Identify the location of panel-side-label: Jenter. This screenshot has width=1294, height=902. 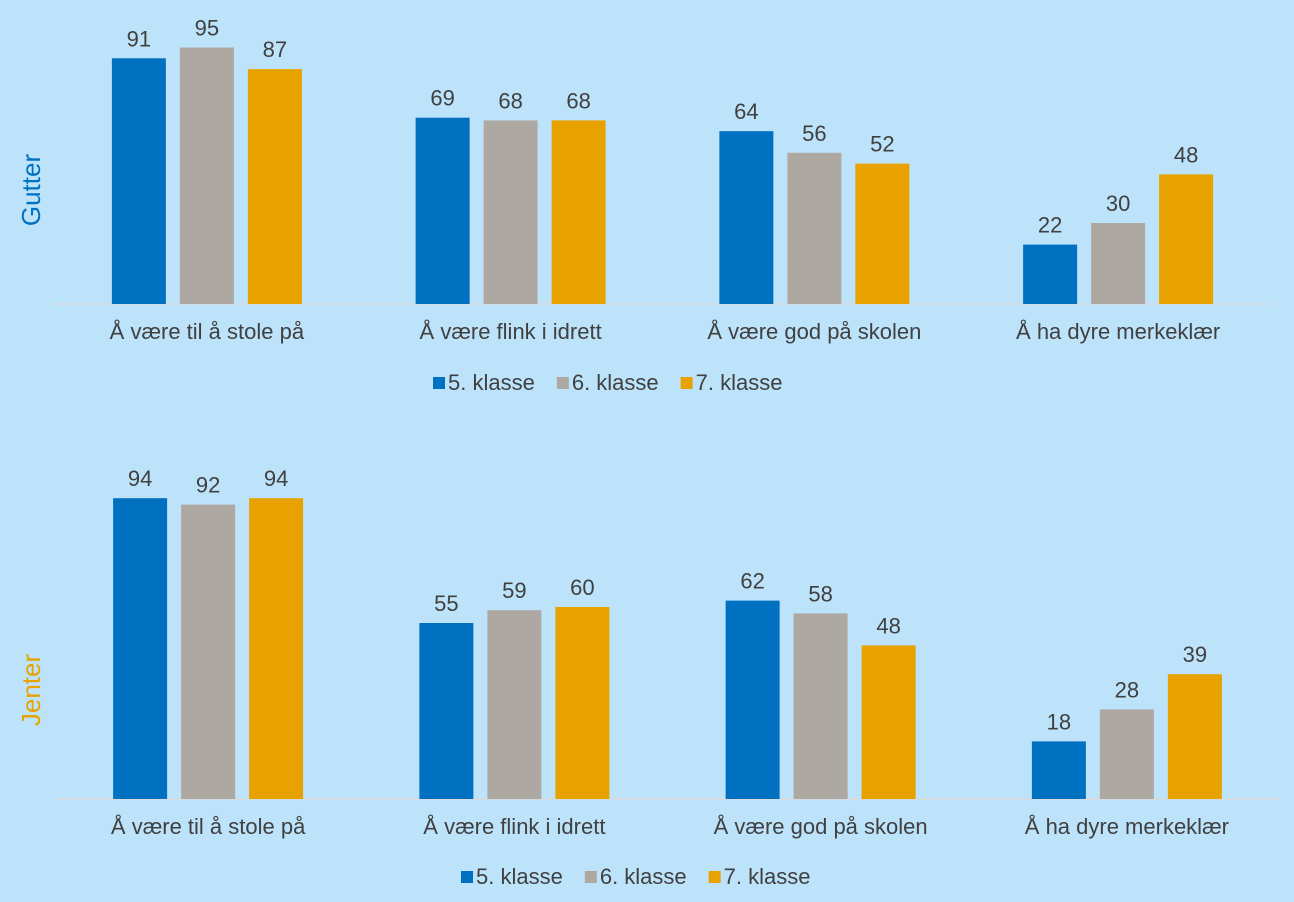
(31, 690).